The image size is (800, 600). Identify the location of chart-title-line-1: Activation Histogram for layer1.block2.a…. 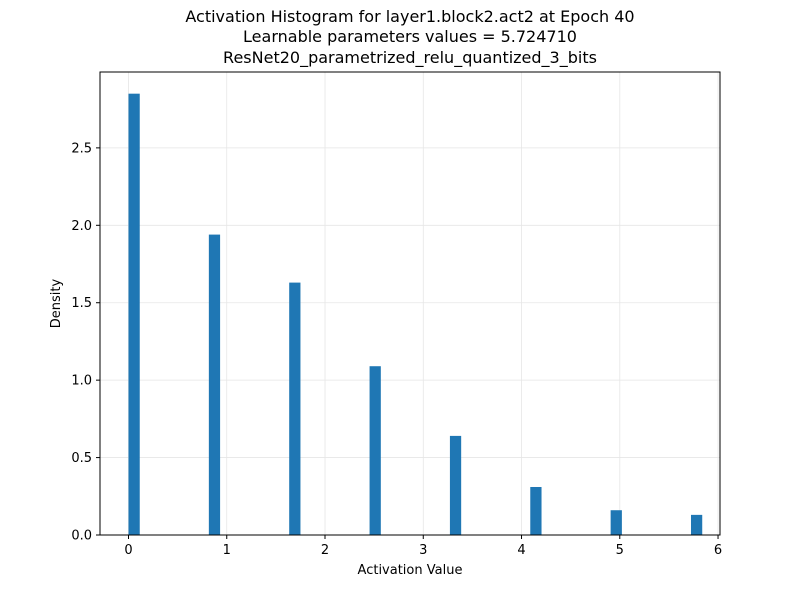
(410, 16).